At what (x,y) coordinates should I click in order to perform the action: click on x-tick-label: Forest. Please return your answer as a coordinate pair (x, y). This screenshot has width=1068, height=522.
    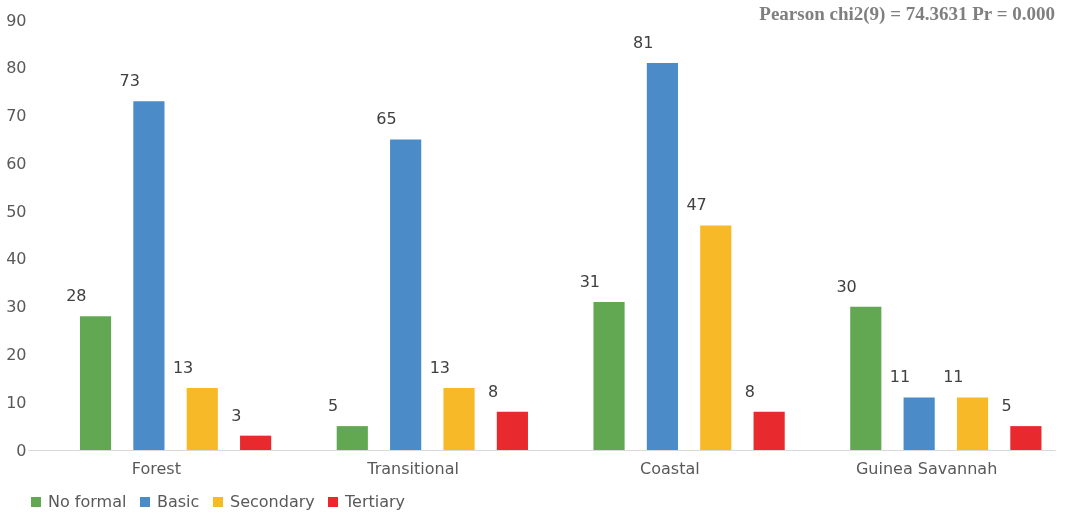
    Looking at the image, I should click on (156, 468).